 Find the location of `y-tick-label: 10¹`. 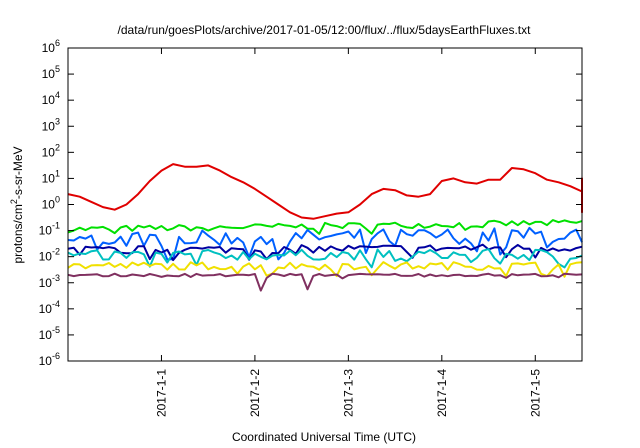

y-tick-label: 10¹ is located at coordinates (51, 176).